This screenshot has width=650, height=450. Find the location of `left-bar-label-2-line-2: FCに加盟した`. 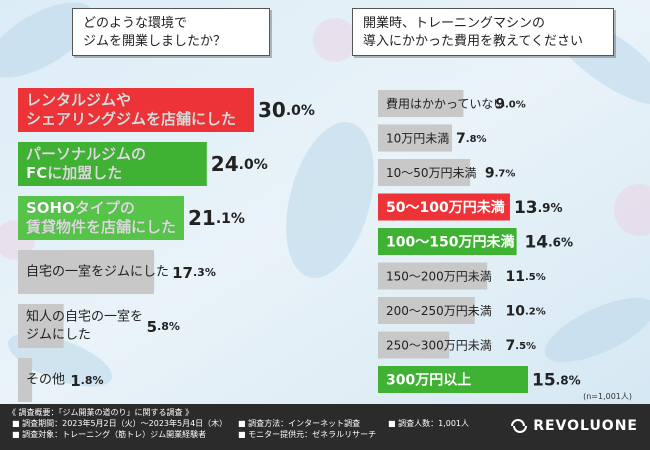

left-bar-label-2-line-2: FCに加盟した is located at coordinates (74, 173).